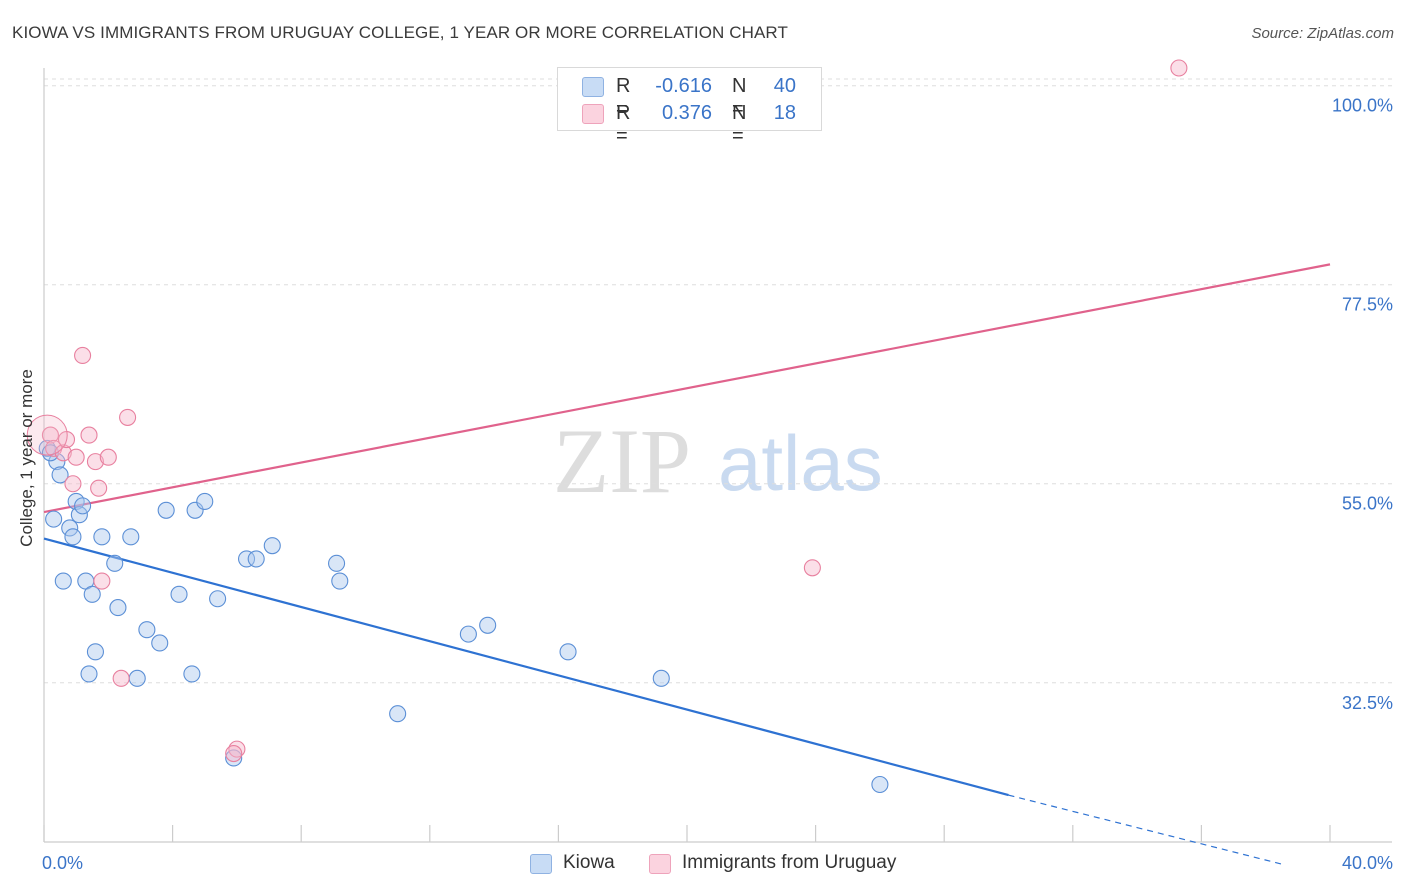  What do you see at coordinates (593, 114) in the screenshot?
I see `uruguay-swatch` at bounding box center [593, 114].